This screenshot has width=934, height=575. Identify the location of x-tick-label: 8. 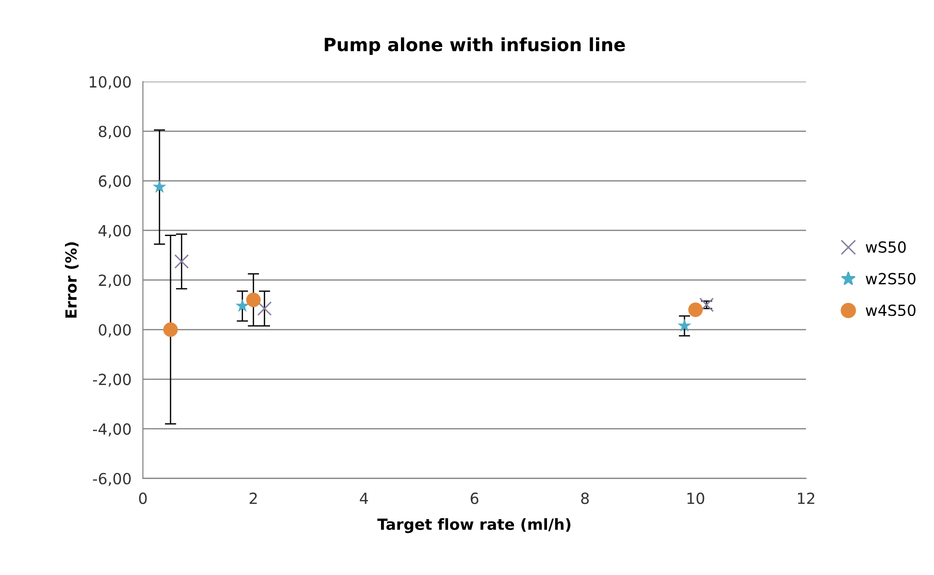
(585, 498).